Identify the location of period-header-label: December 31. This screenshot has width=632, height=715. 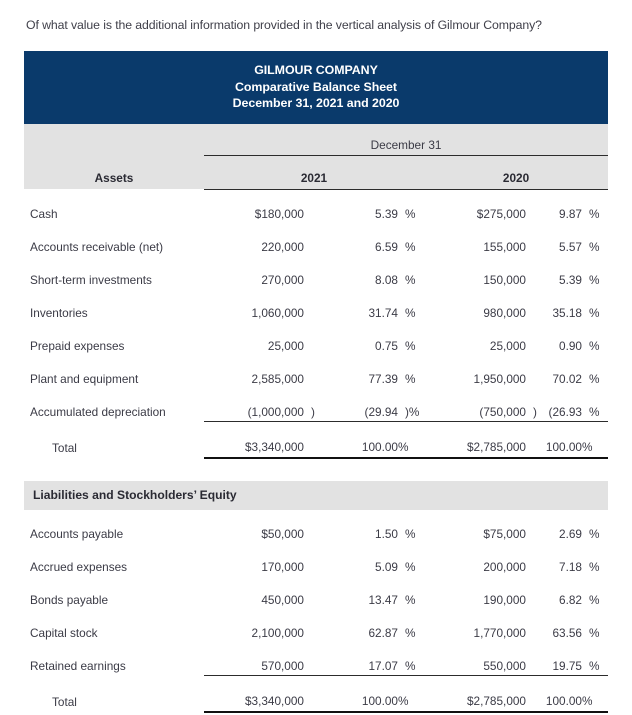
(406, 139).